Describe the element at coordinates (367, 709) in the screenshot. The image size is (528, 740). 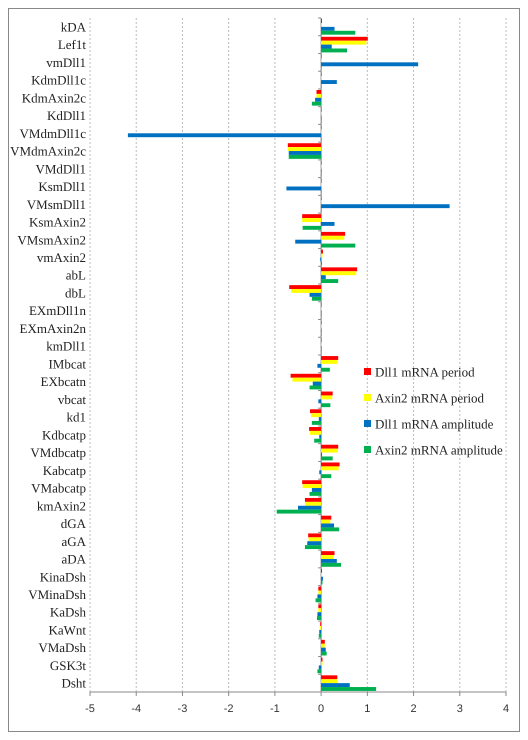
I see `x-tick-label: 1` at that location.